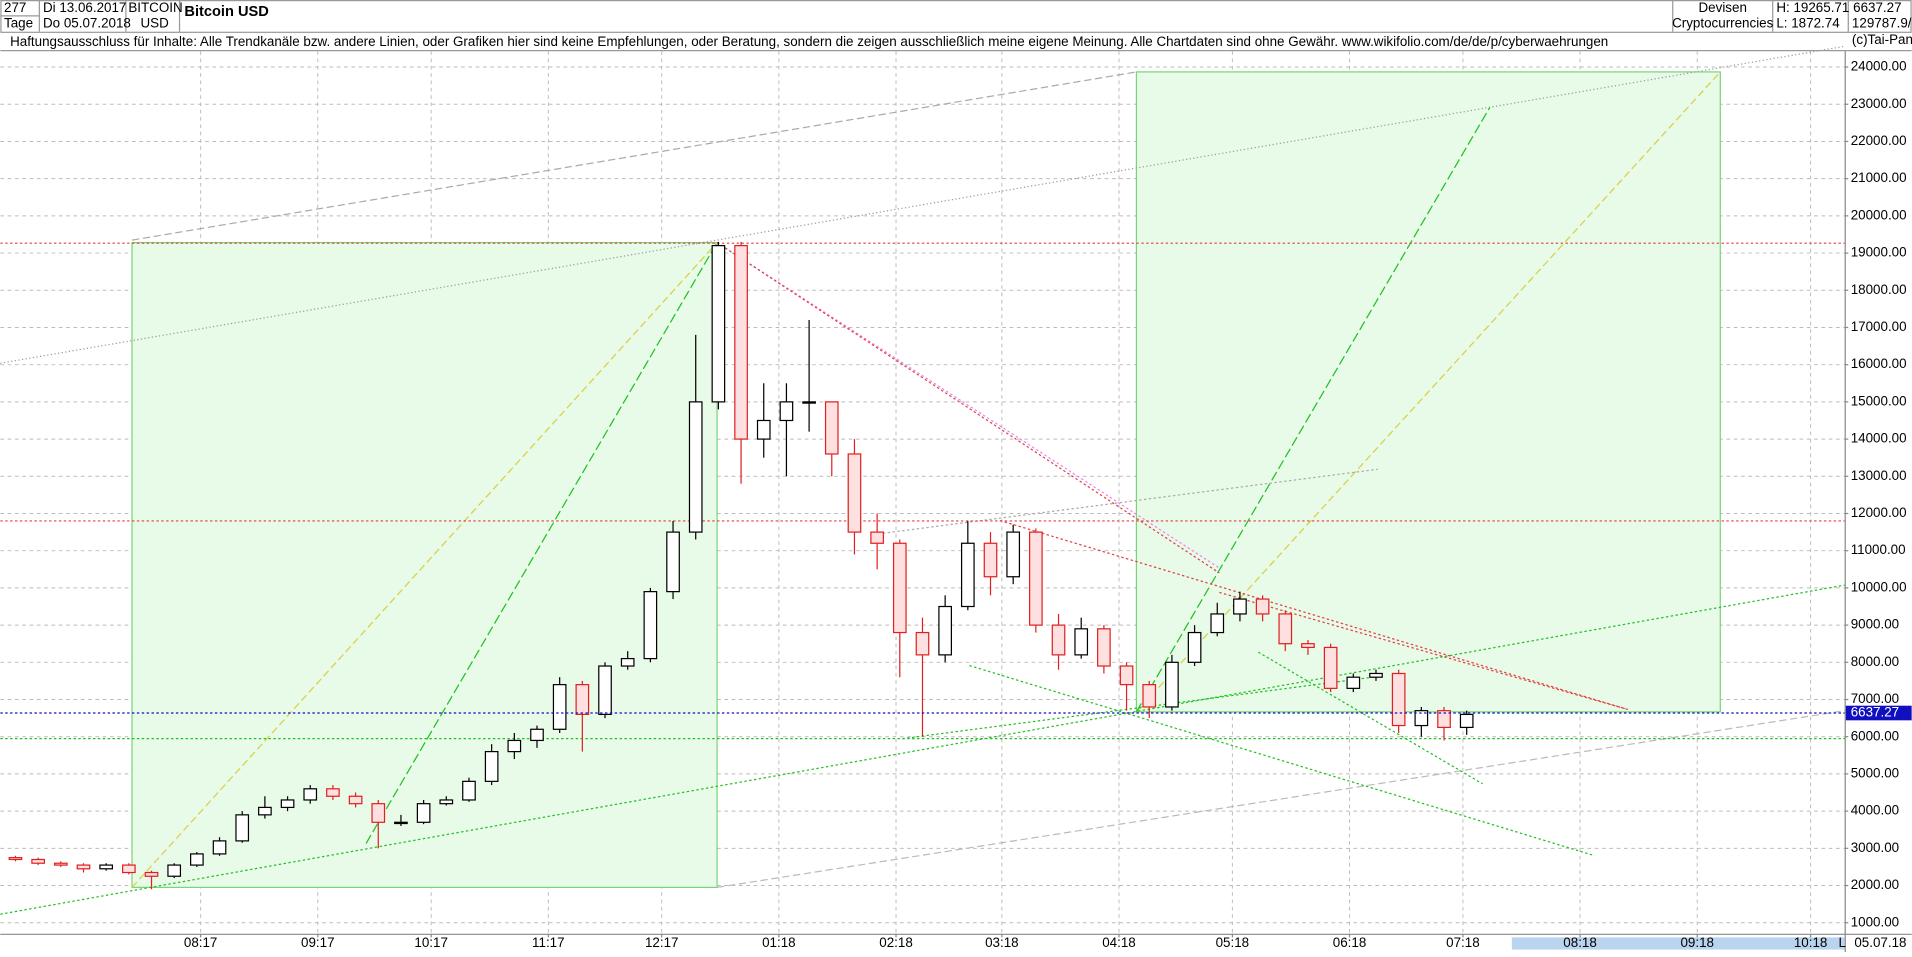  I want to click on x-tick-label: 12:17, so click(662, 942).